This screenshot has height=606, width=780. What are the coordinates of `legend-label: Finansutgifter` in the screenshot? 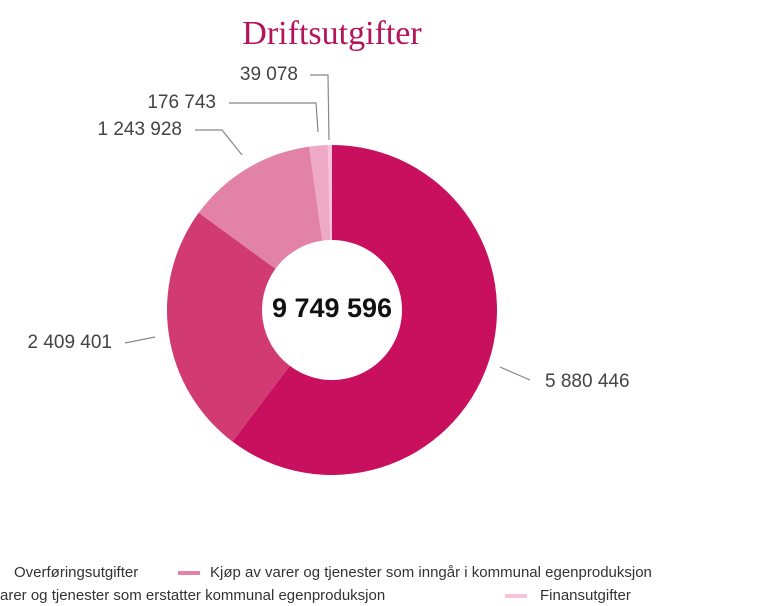 It's located at (585, 595).